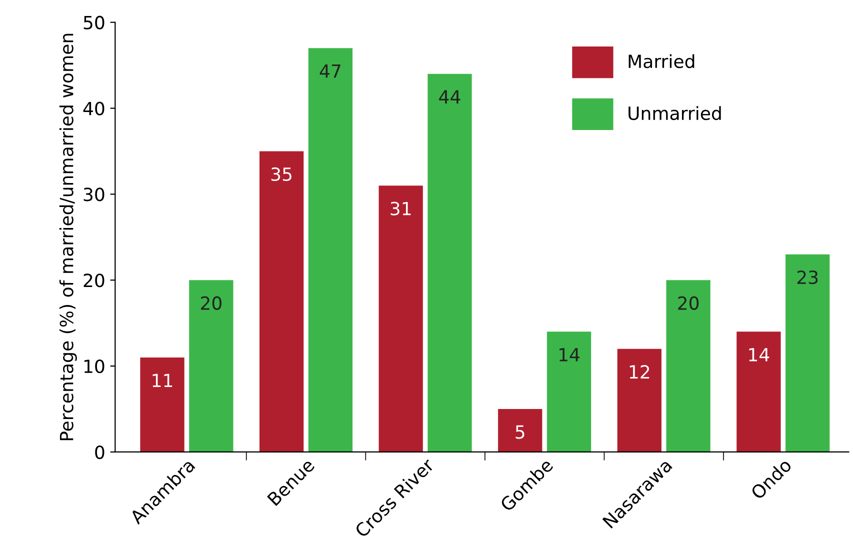  What do you see at coordinates (94, 23) in the screenshot?
I see `y-tick-label: 50` at bounding box center [94, 23].